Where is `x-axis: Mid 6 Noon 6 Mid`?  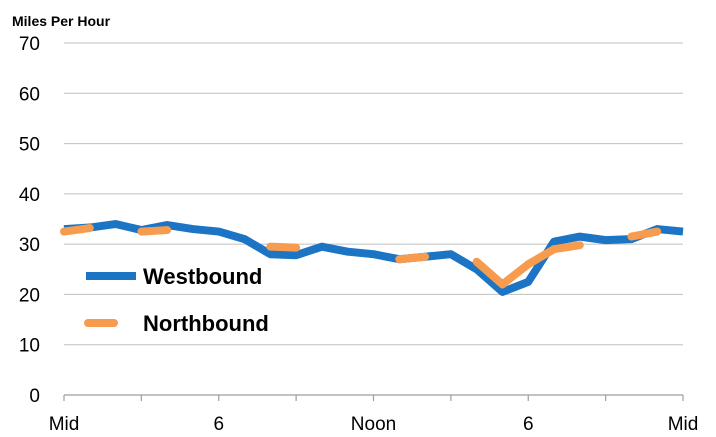
x-axis: Mid 6 Noon 6 Mid is located at coordinates (374, 414).